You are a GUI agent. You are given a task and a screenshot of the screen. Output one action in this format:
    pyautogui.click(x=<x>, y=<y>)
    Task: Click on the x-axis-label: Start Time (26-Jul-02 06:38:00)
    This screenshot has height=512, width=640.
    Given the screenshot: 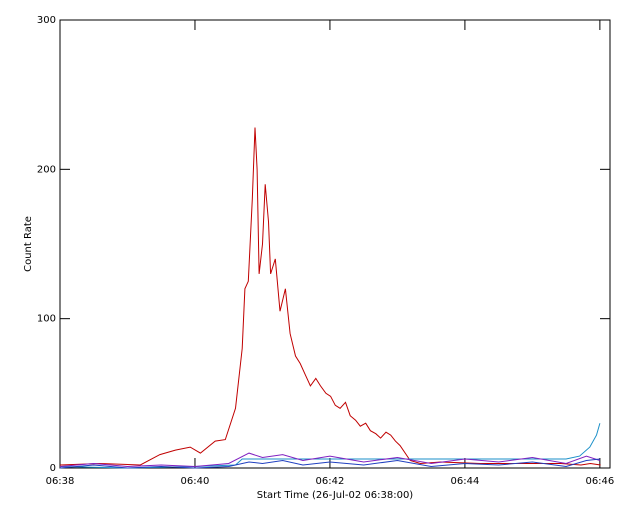 What is the action you would take?
    pyautogui.click(x=335, y=495)
    